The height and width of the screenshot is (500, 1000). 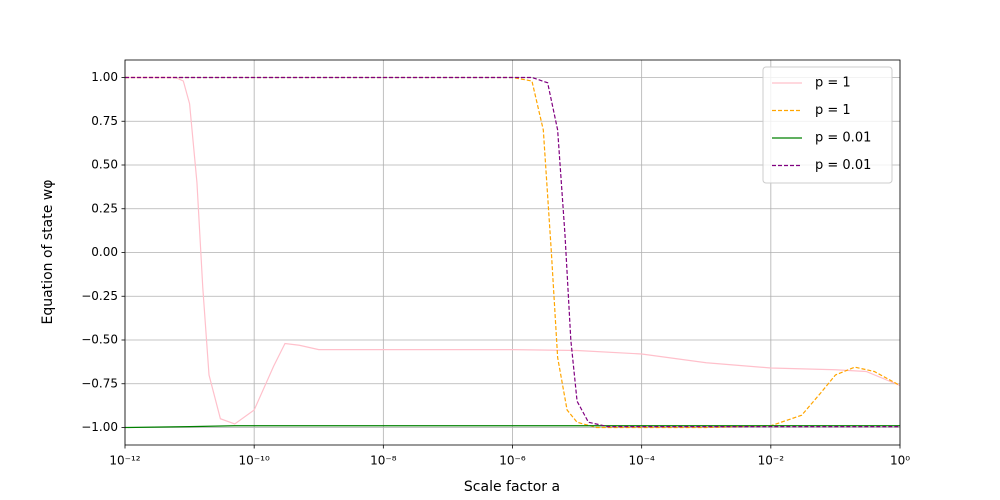 I want to click on x-tick-label: 10⁻², so click(x=771, y=461).